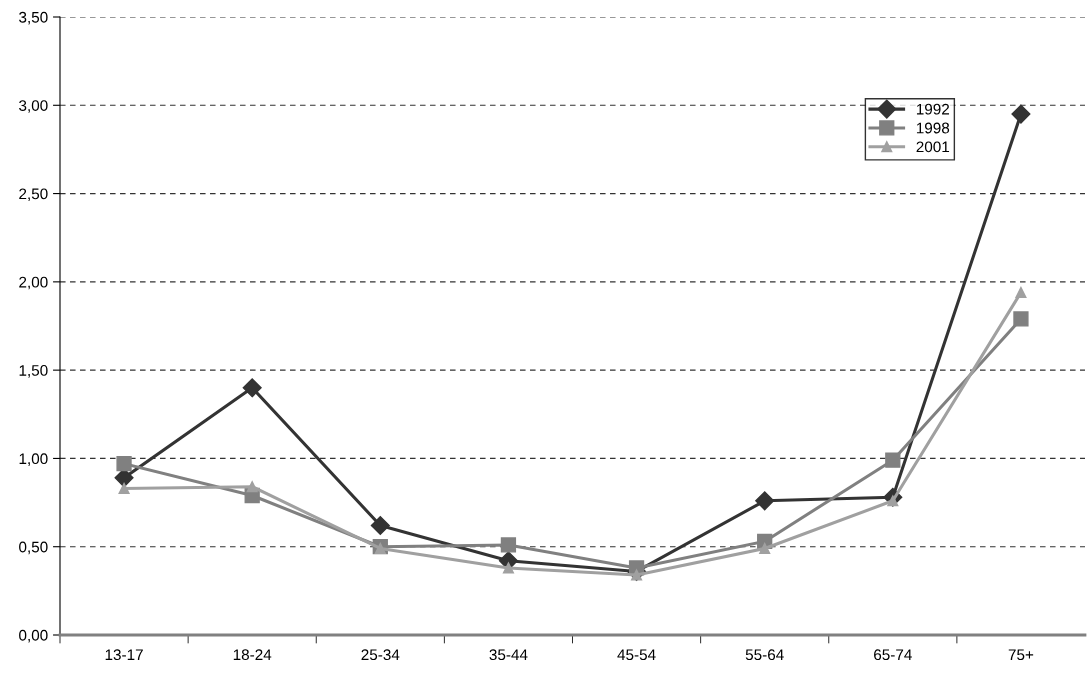  Describe the element at coordinates (933, 128) in the screenshot. I see `legend-label: 1998` at that location.